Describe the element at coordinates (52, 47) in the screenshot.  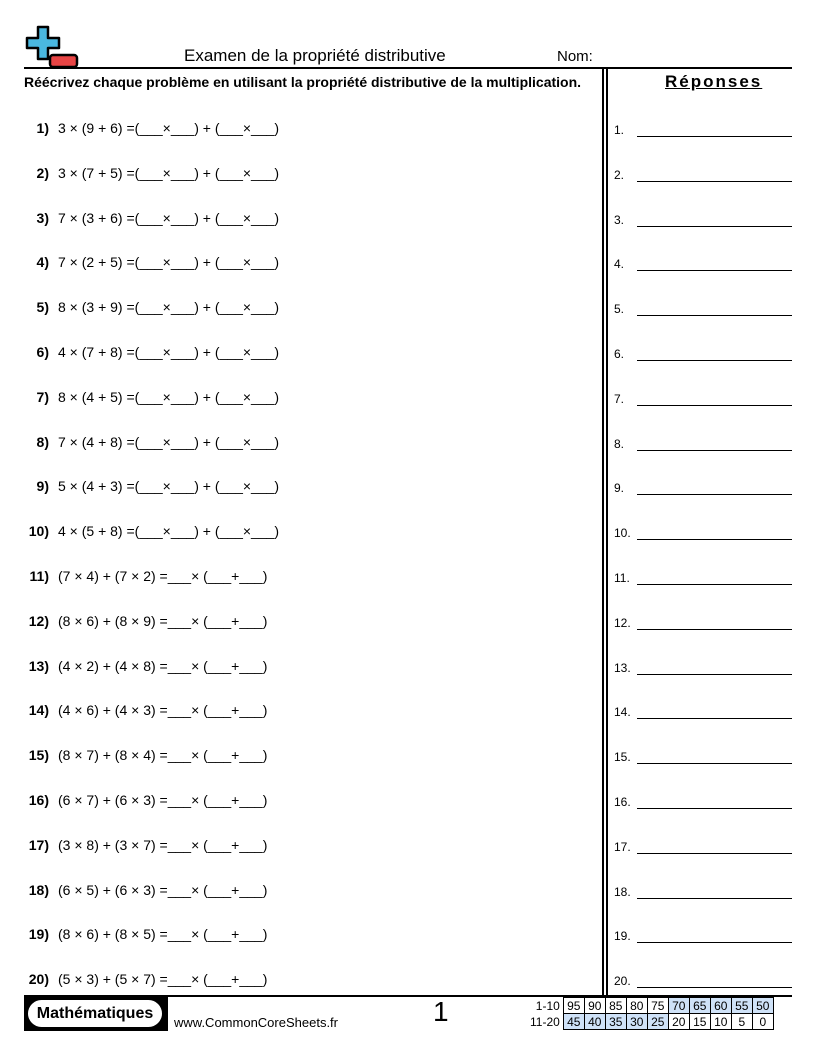
I see `plus-minus-logo-icon` at that location.